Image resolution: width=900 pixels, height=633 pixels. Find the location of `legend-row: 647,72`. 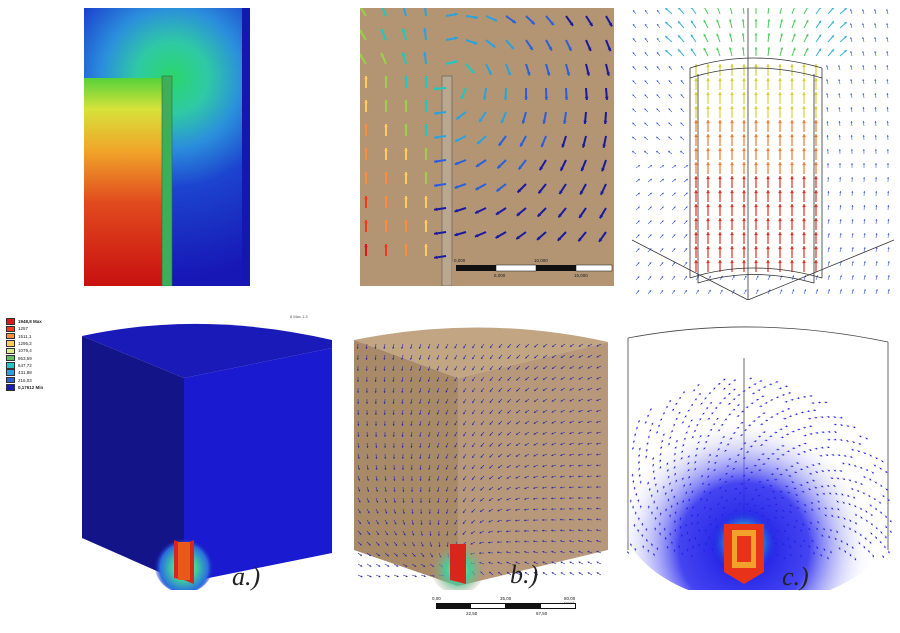

legend-row: 647,72 is located at coordinates (36, 365).